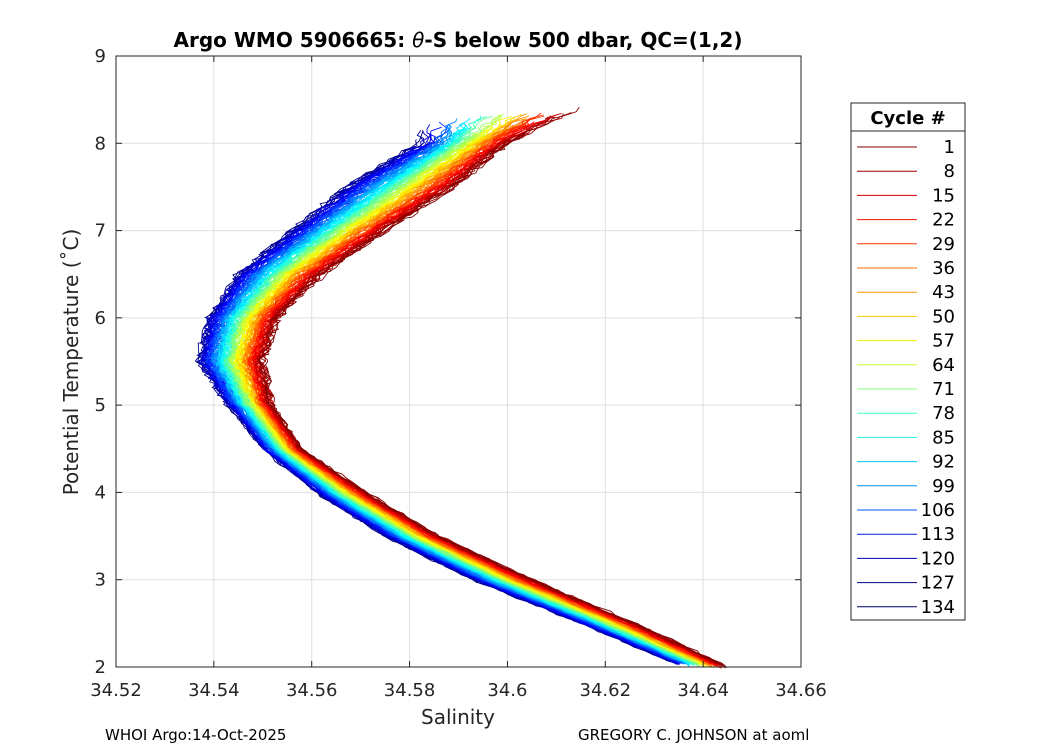 The width and height of the screenshot is (1050, 750). Describe the element at coordinates (943, 244) in the screenshot. I see `legend-label: 29` at that location.